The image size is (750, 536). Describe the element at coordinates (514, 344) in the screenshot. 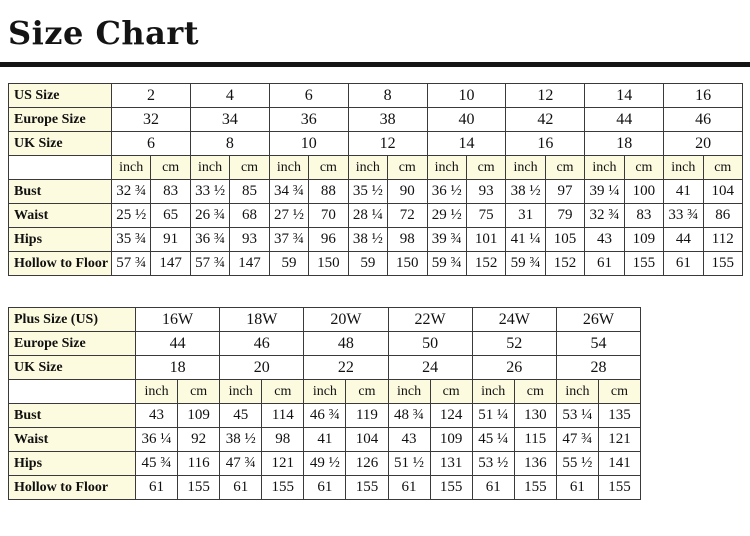

I see `size-cell: 52` at that location.